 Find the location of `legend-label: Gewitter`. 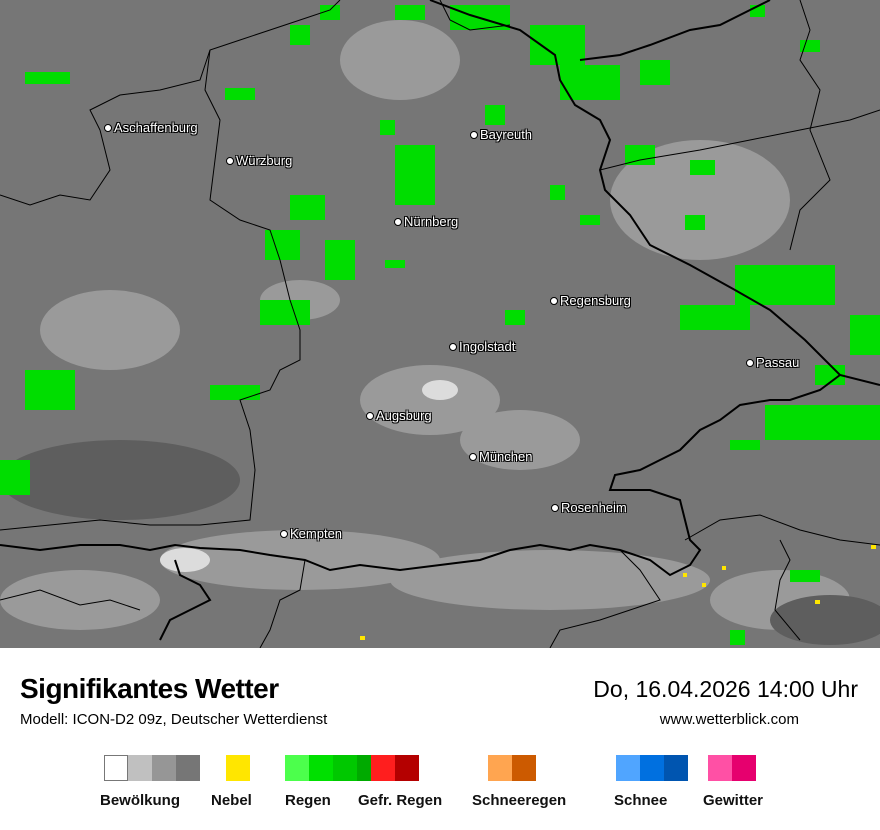

legend-label: Gewitter is located at coordinates (733, 800).